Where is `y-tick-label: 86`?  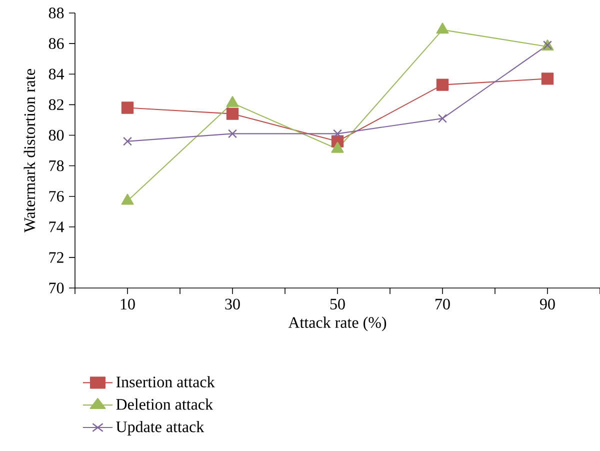
y-tick-label: 86 is located at coordinates (56, 43).